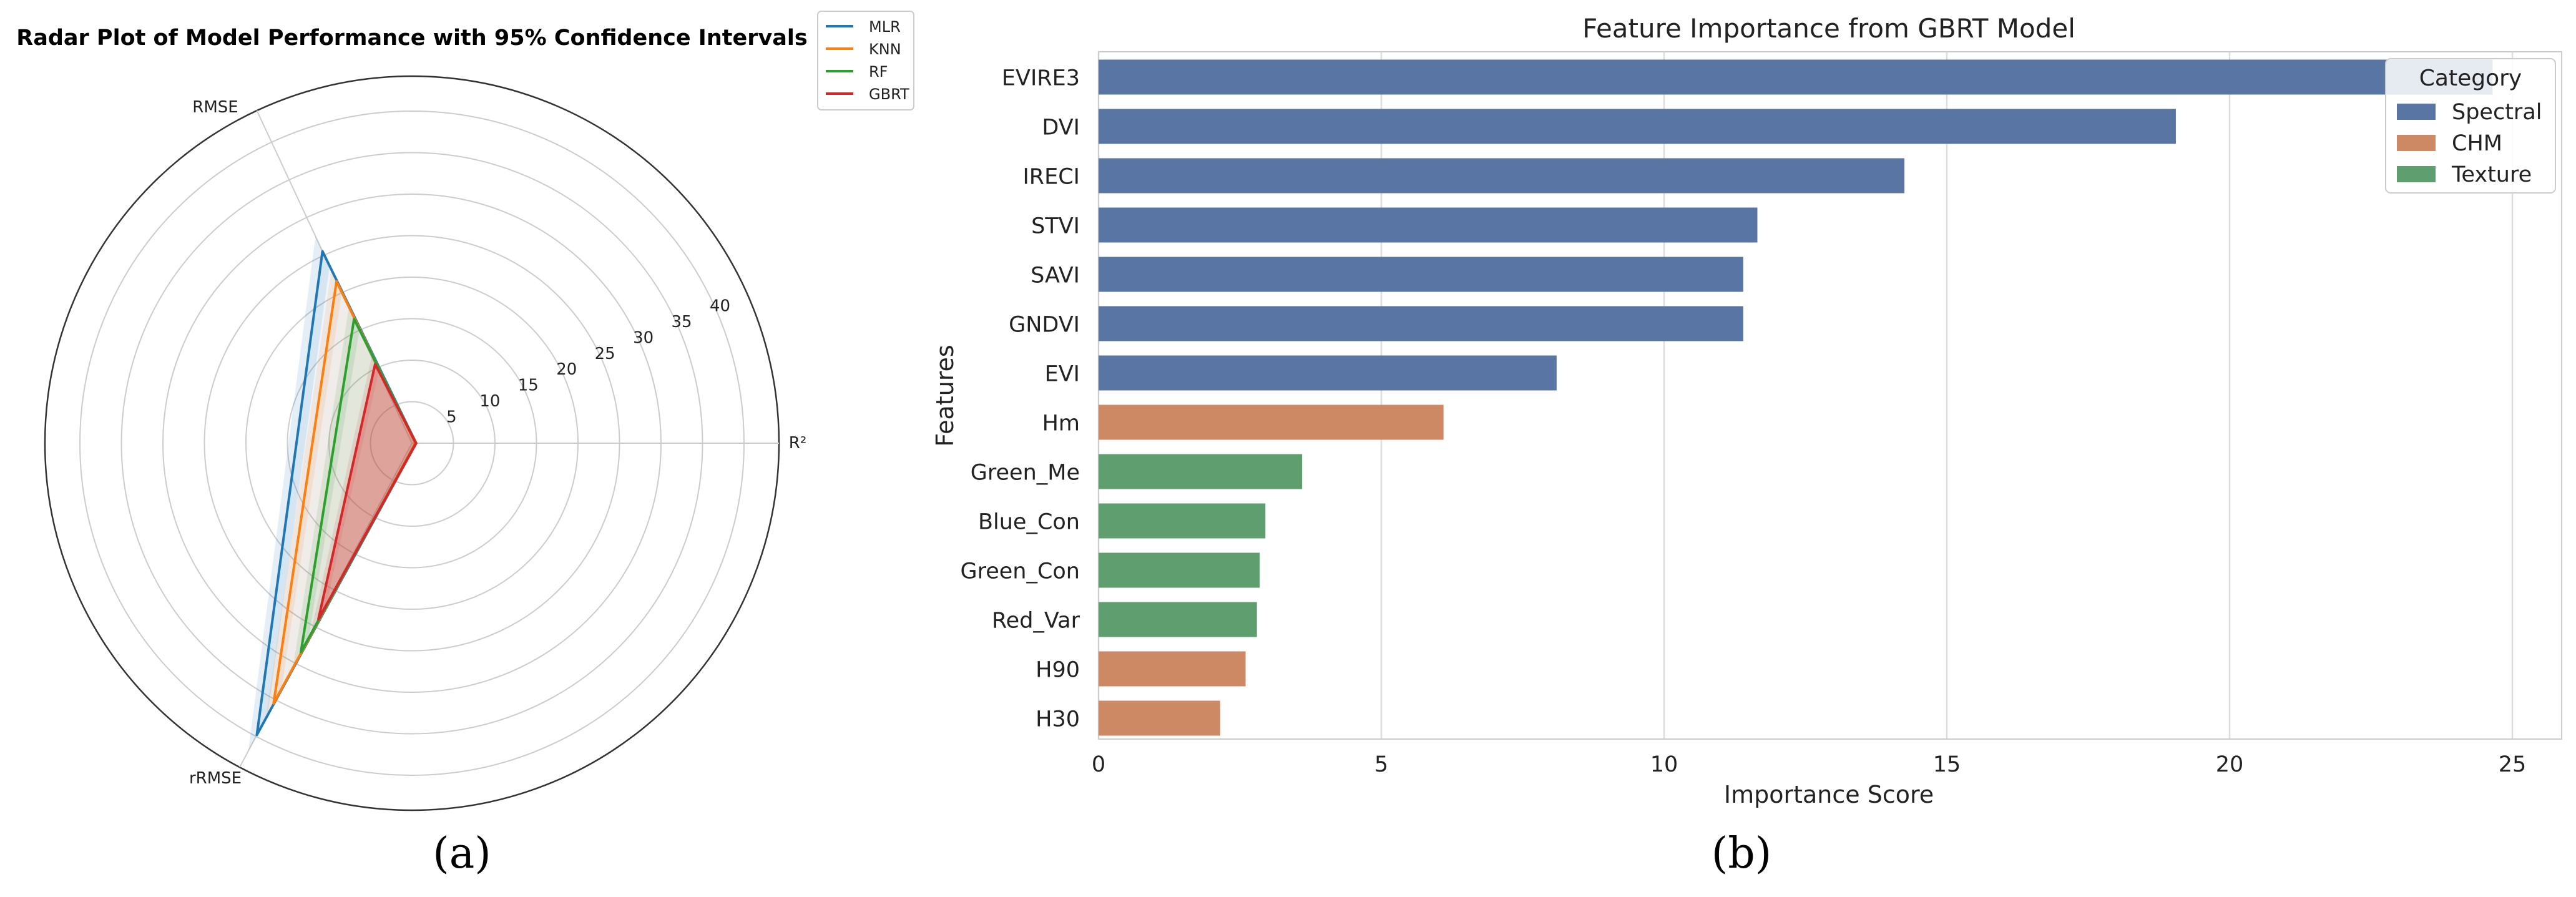 The height and width of the screenshot is (897, 2576). I want to click on legend-label-texture: Texture, so click(2491, 174).